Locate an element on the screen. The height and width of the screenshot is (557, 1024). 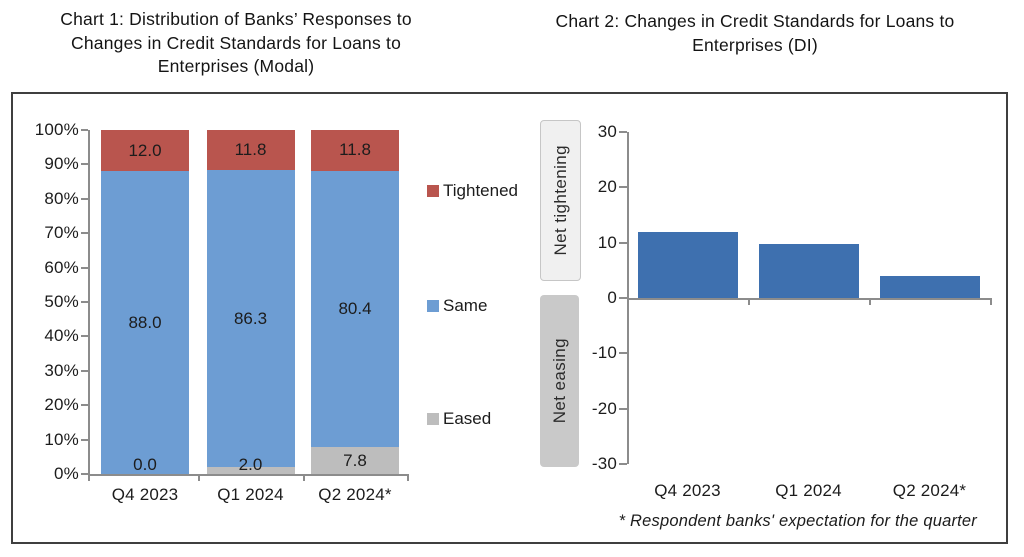
net-easing-axis-label-box: Net easing is located at coordinates (559, 381).